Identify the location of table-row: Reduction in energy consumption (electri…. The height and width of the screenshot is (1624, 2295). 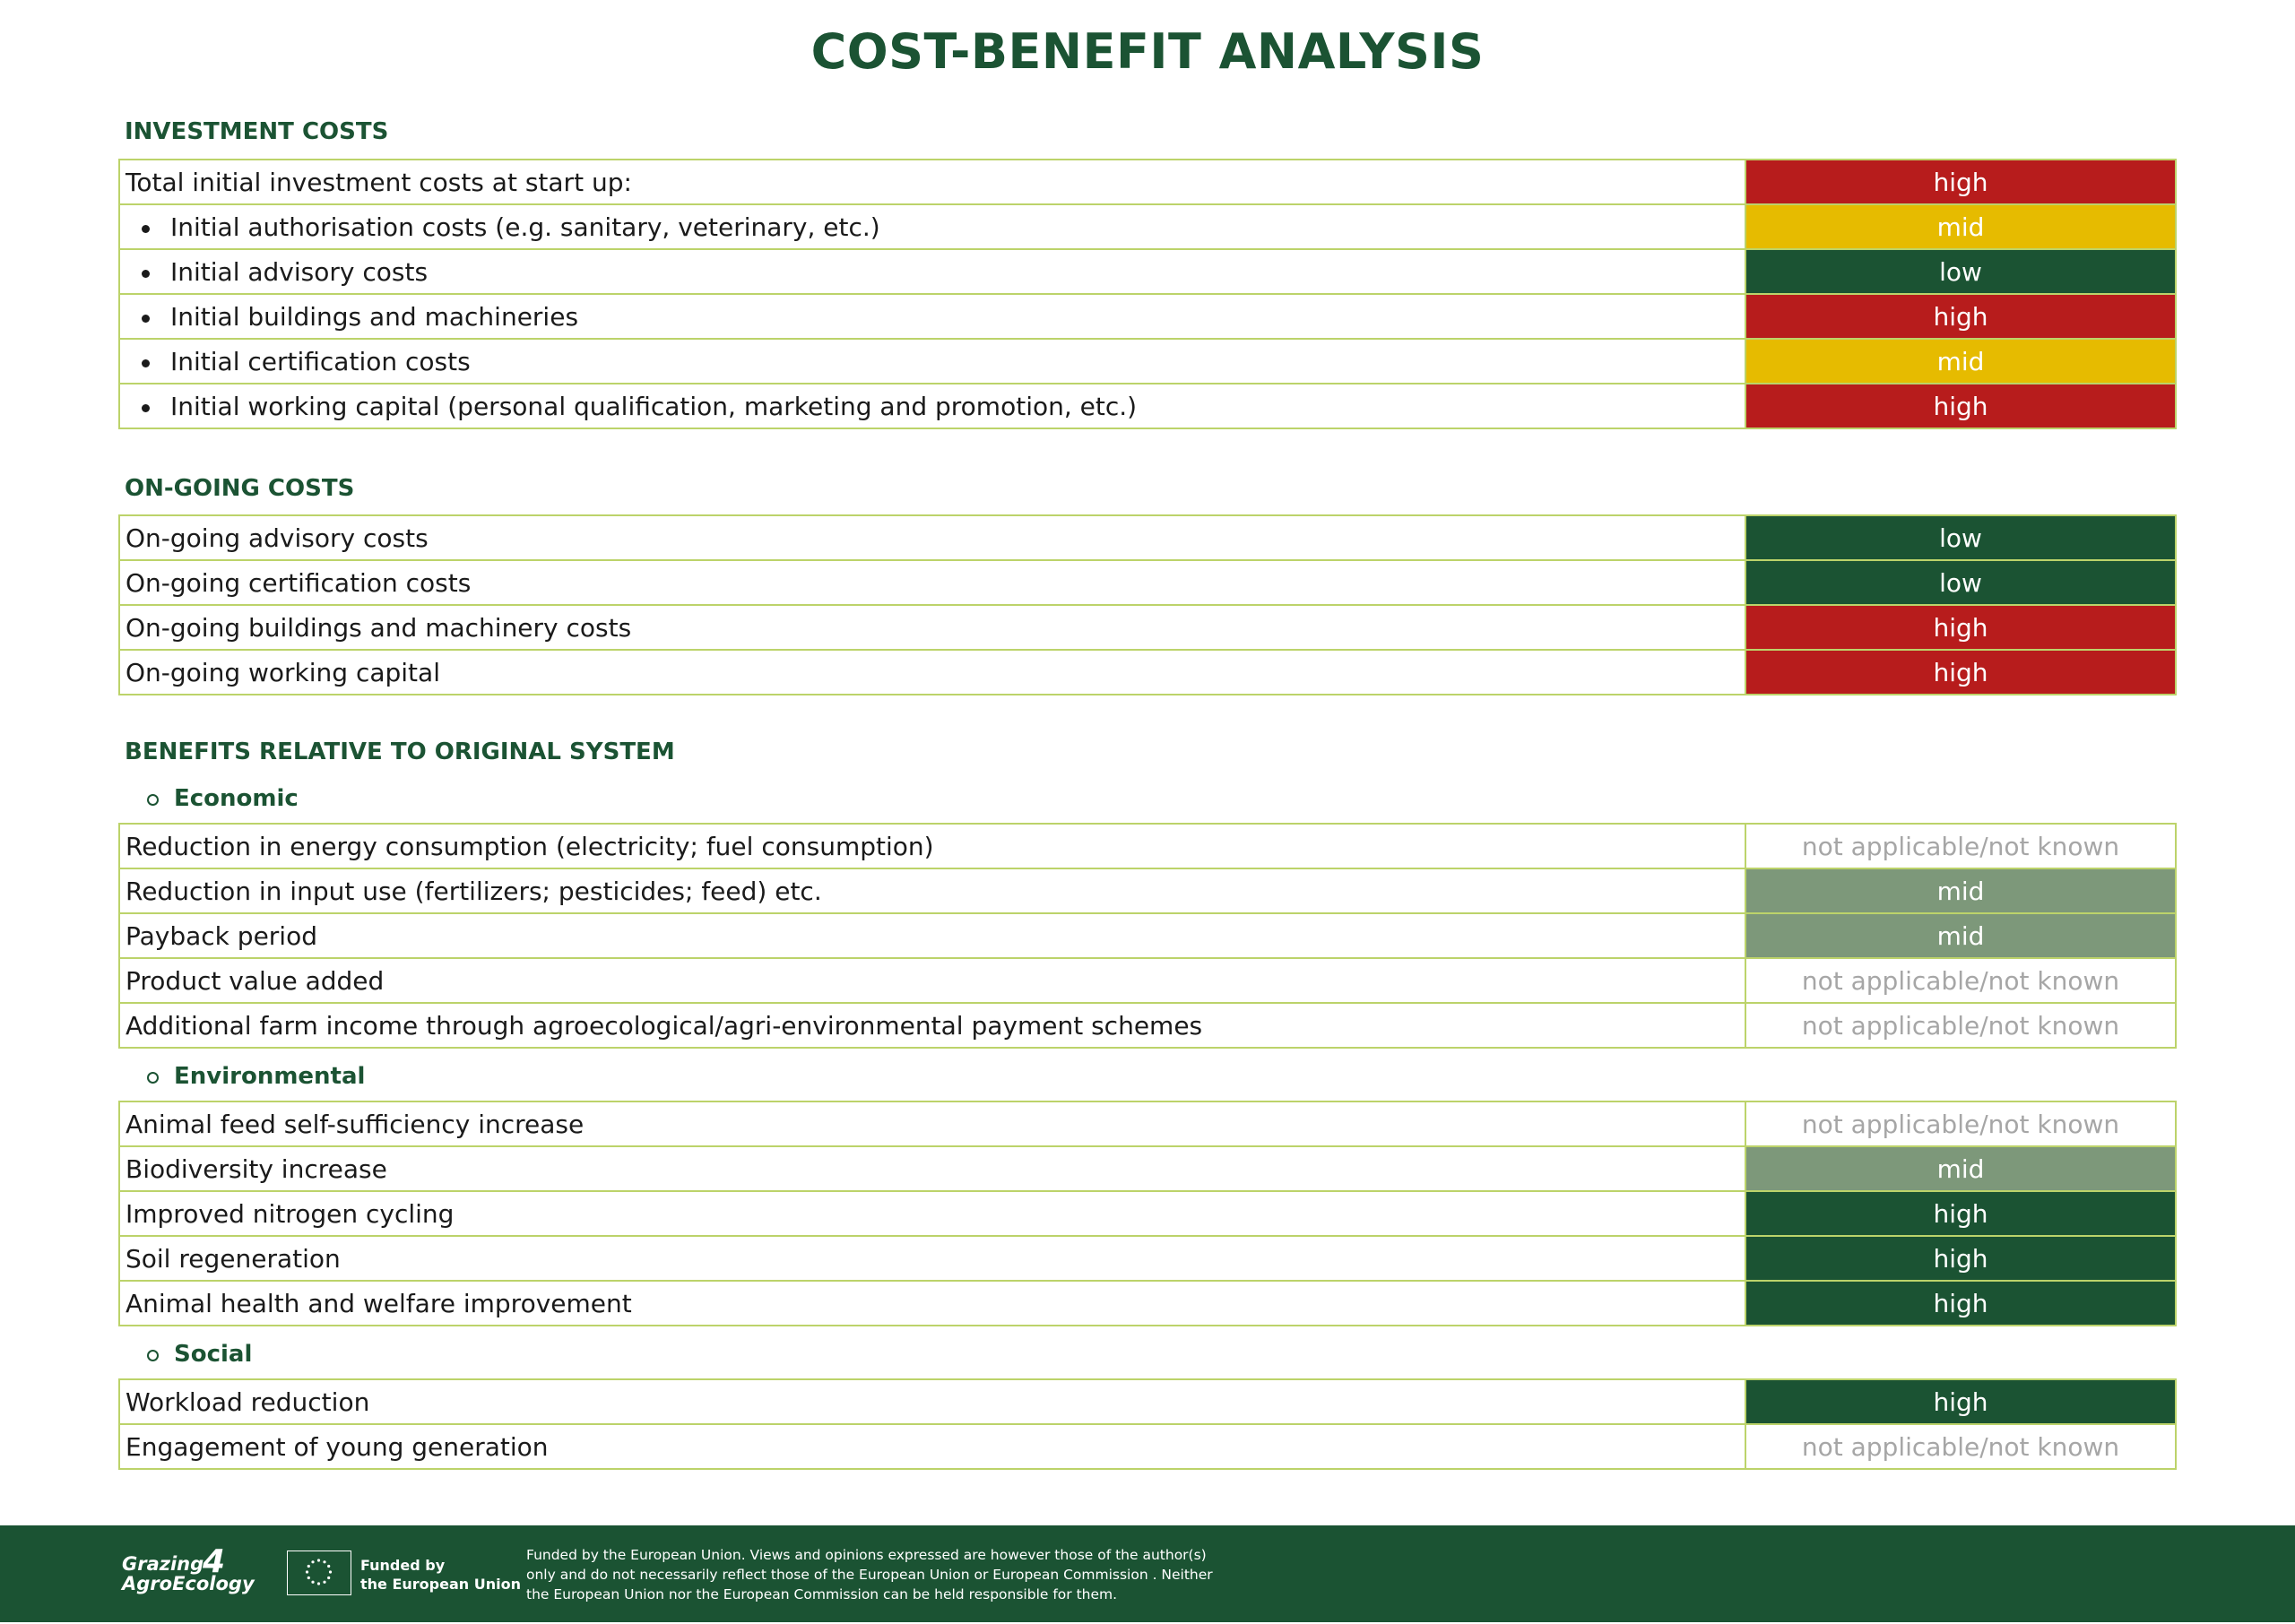
(1148, 846).